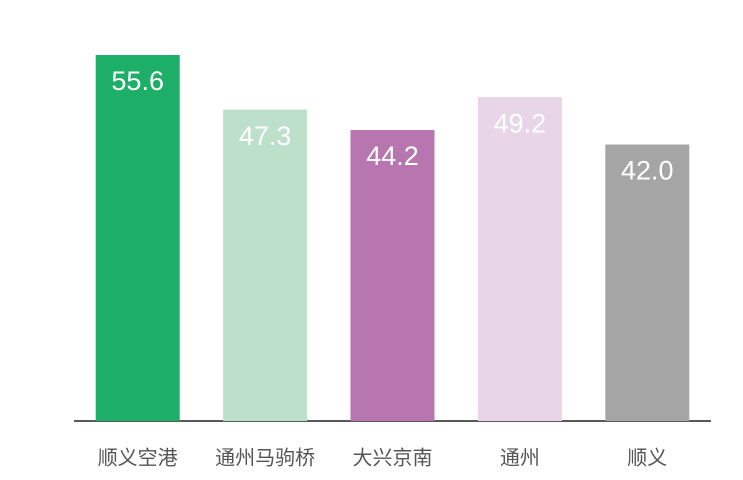 This screenshot has width=743, height=480. I want to click on x-tick-label: 通州, so click(520, 457).